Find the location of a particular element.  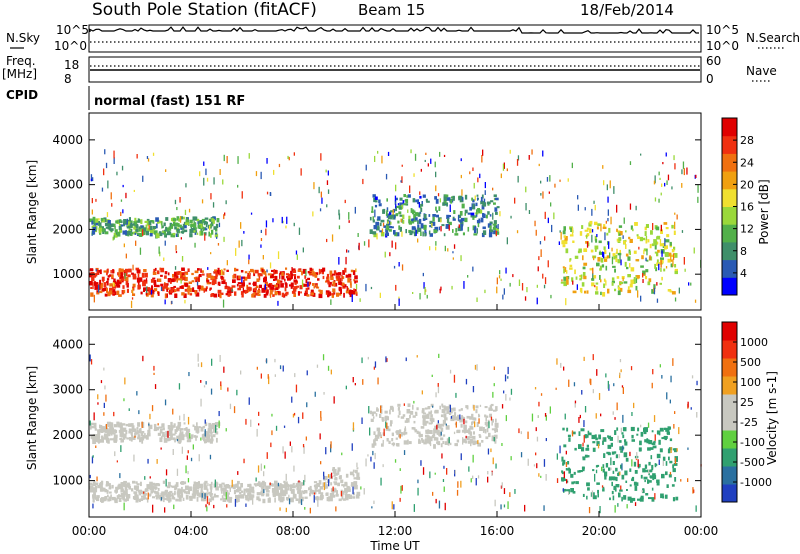

noise-tick-bottom-right: 10^0 is located at coordinates (722, 46).